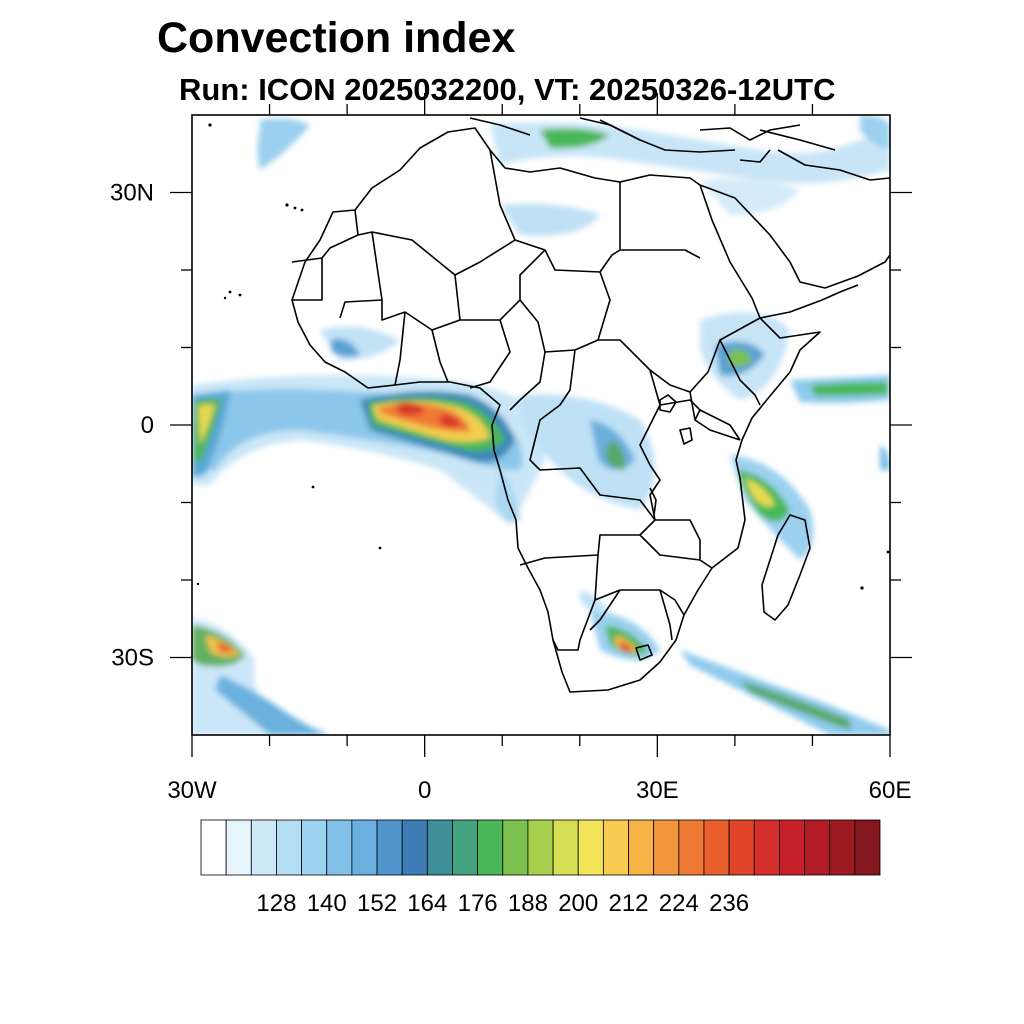 The height and width of the screenshot is (1024, 1024). I want to click on map-subtitle: Run: ICON 2025032200, VT: 20250326-12UTC, so click(507, 89).